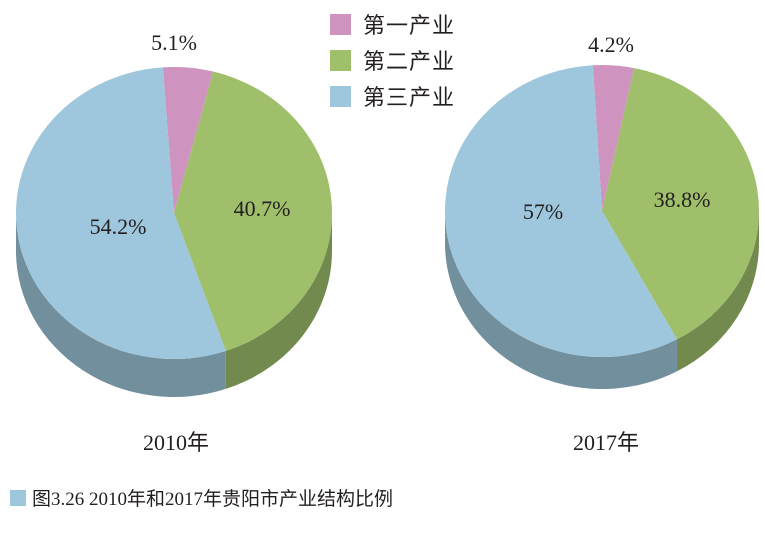 The image size is (765, 543). What do you see at coordinates (118, 226) in the screenshot?
I see `slice-label-0-2: 54.2%` at bounding box center [118, 226].